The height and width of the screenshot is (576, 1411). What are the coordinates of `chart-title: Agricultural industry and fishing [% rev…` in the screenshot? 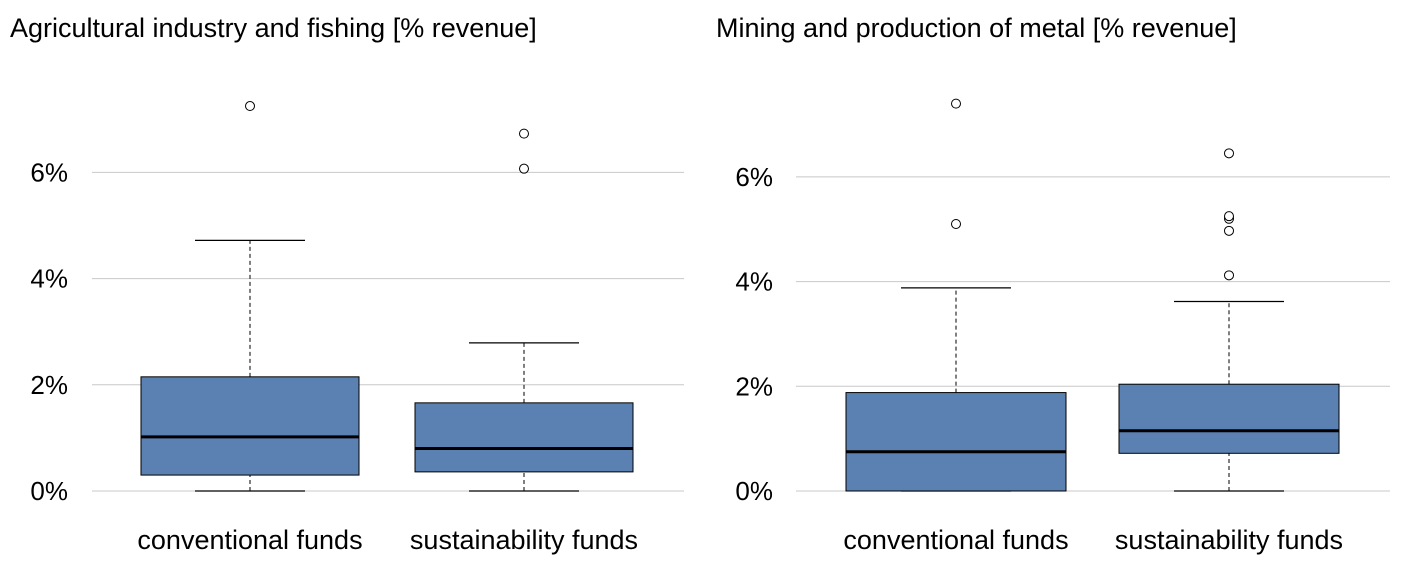 It's located at (273, 28).